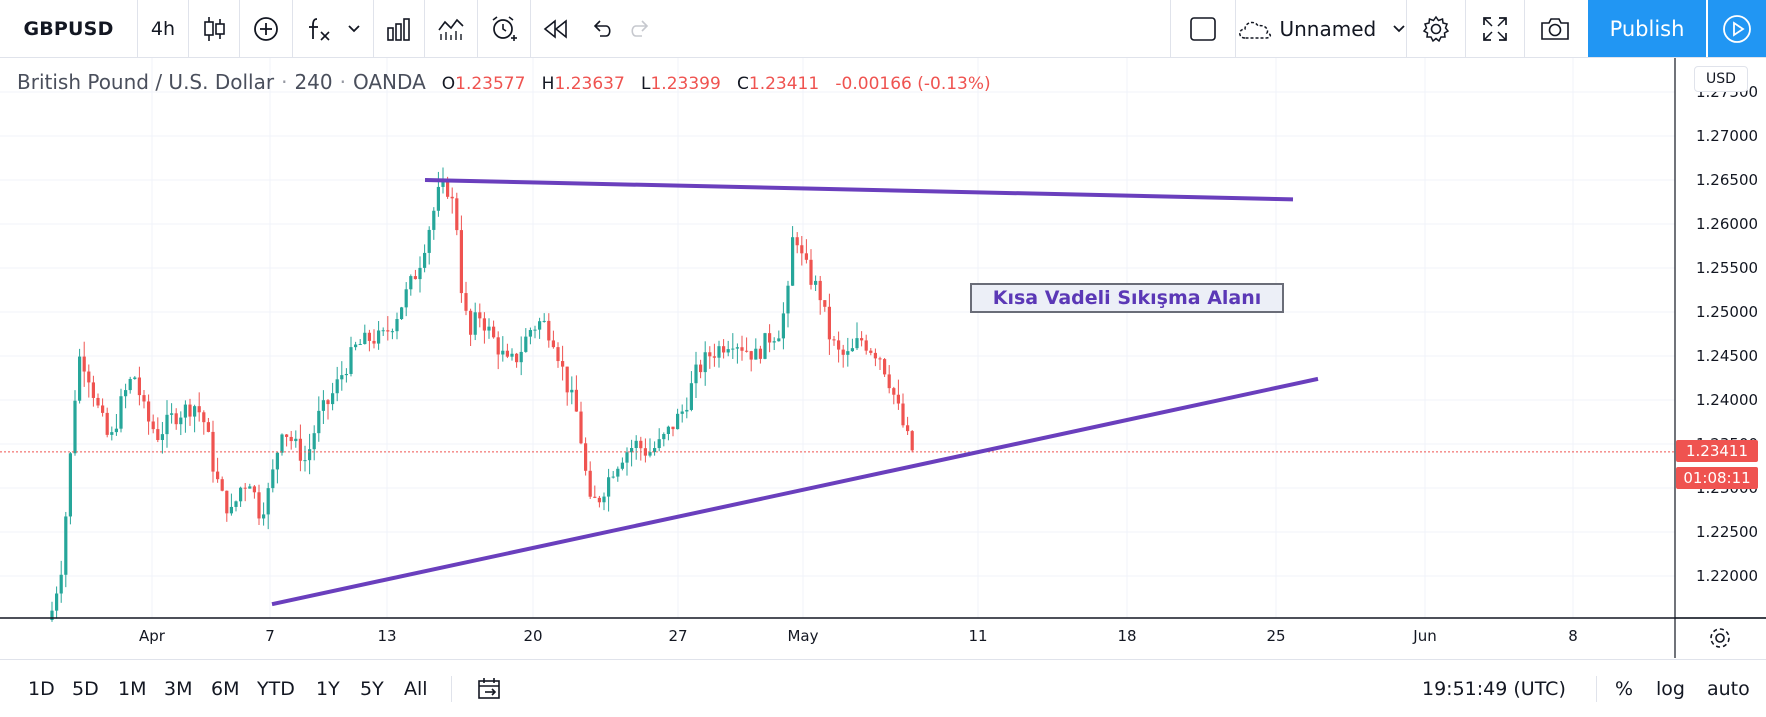 This screenshot has width=1766, height=717. I want to click on layout-menu-button: Unnamed, so click(1321, 28).